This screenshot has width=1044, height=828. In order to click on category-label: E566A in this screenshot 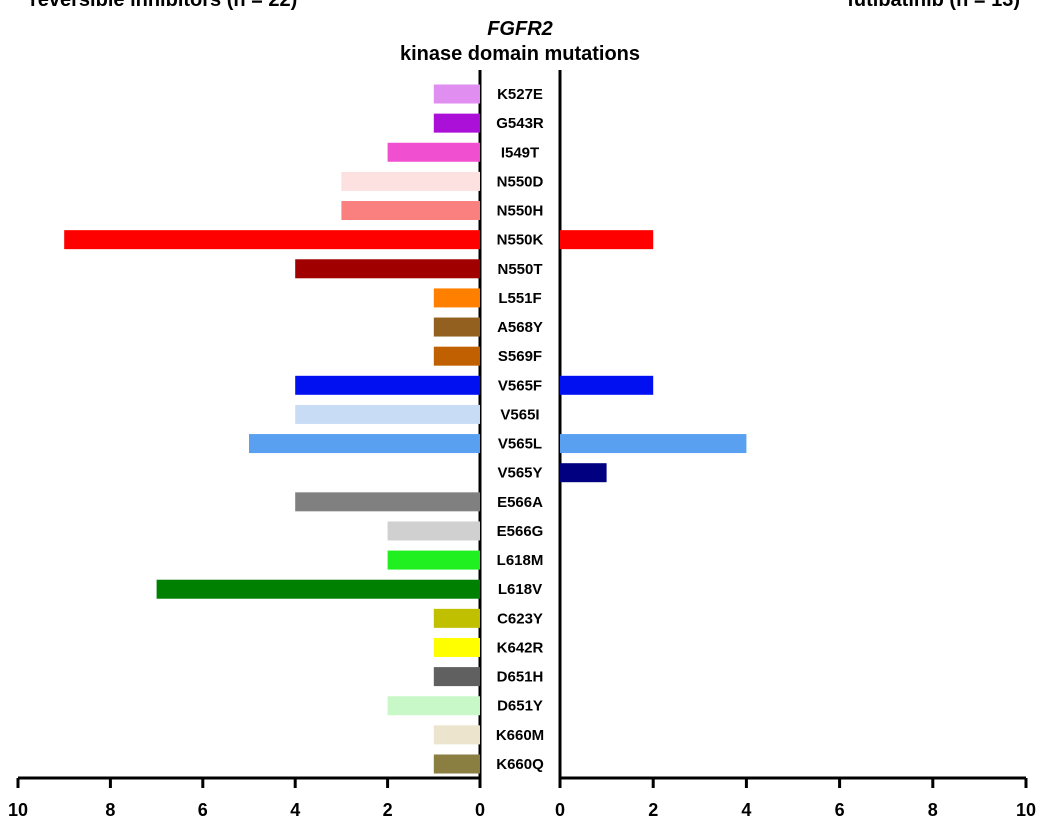, I will do `click(520, 502)`.